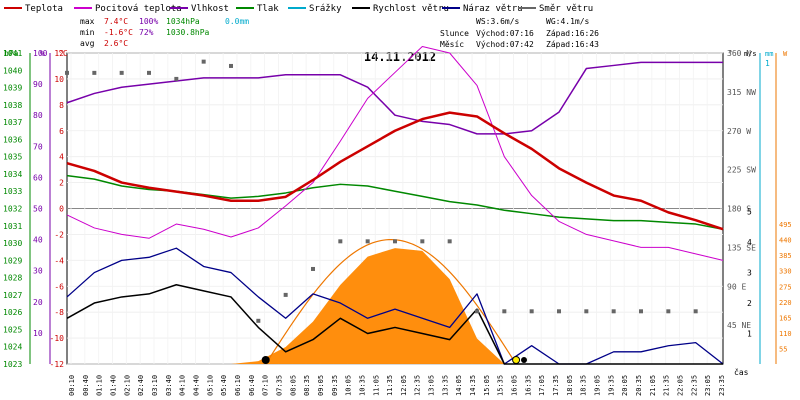 The height and width of the screenshot is (400, 800). Describe the element at coordinates (736, 286) in the screenshot. I see `tick-dir: 90 E` at that location.